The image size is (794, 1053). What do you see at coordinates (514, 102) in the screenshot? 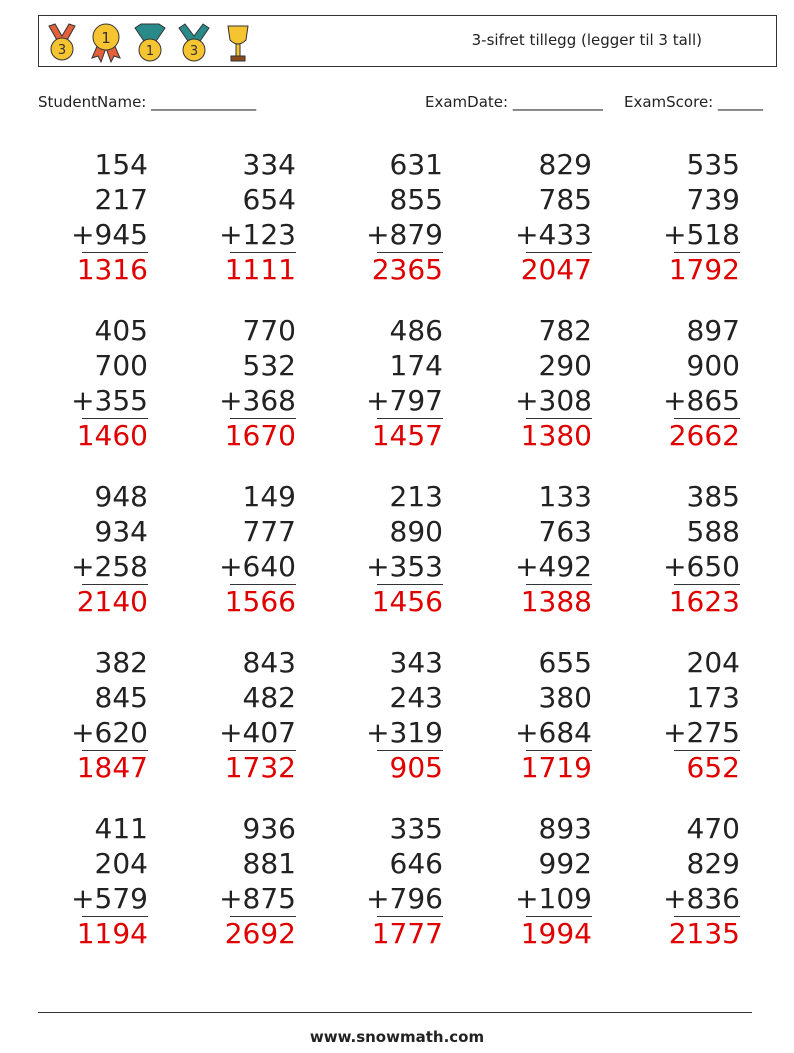
I see `exam-date-field: ExamDate: ____________` at bounding box center [514, 102].